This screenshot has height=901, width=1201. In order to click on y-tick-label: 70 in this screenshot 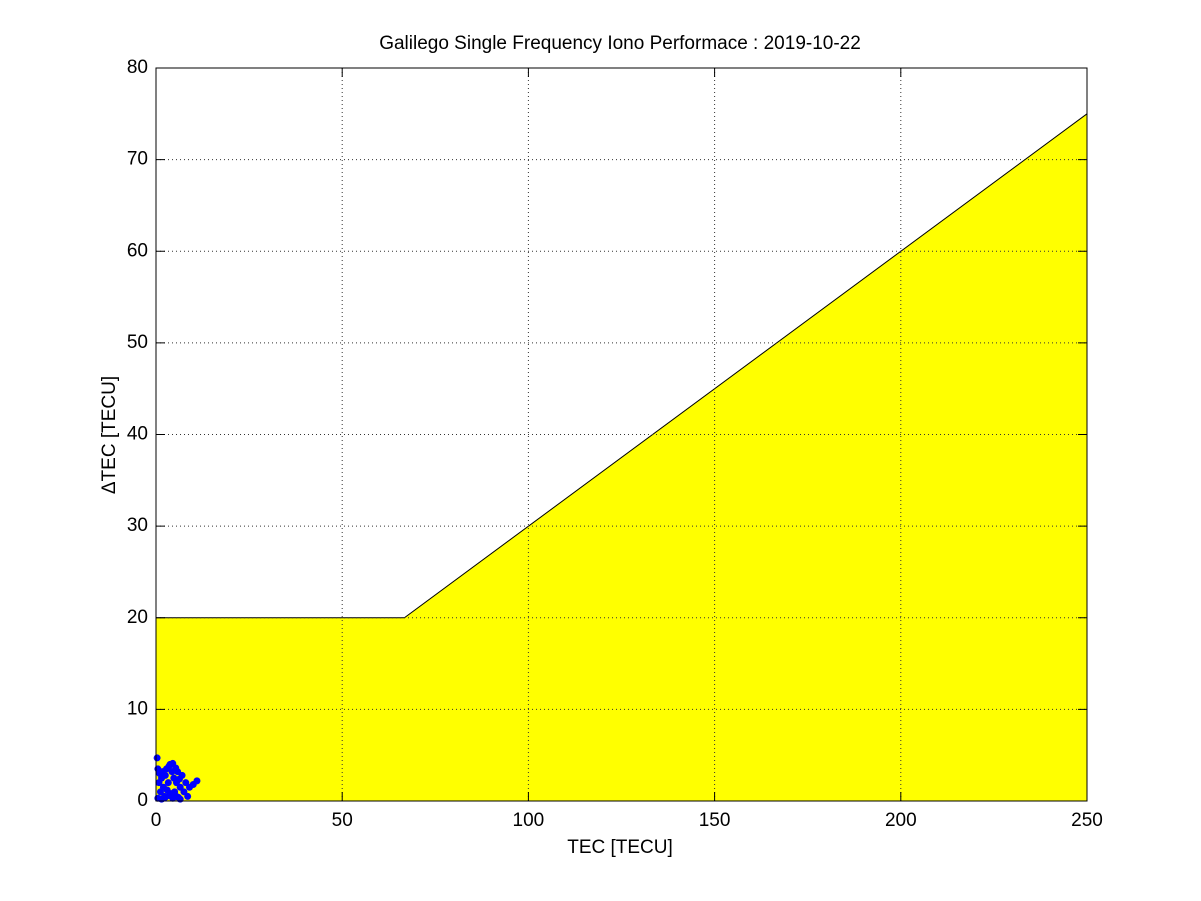, I will do `click(137, 159)`.